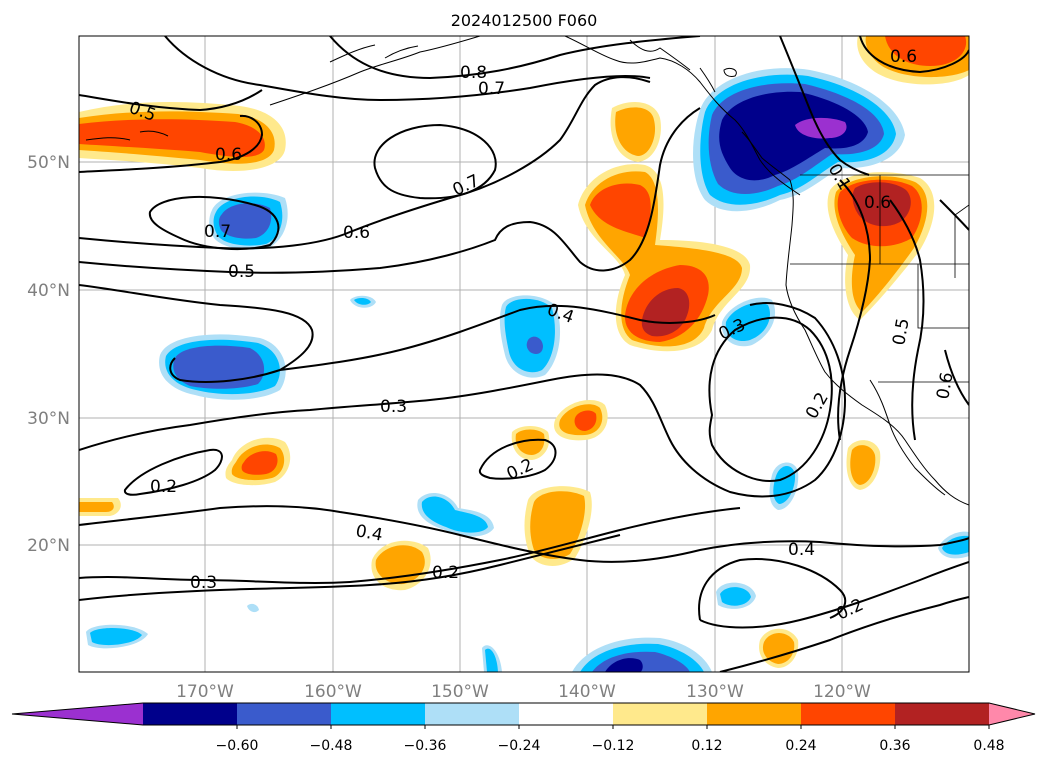  What do you see at coordinates (331, 746) in the screenshot?
I see `colorbar-tick-label: −0.48` at bounding box center [331, 746].